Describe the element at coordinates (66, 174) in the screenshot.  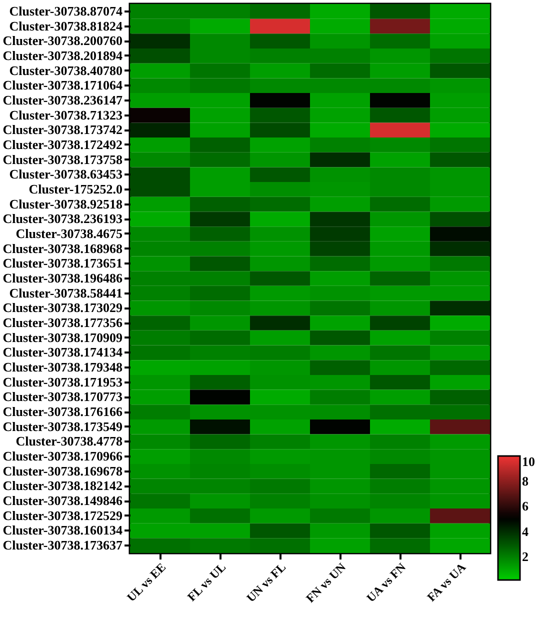
I see `y-tick-label: Cluster-30738.63453` at that location.